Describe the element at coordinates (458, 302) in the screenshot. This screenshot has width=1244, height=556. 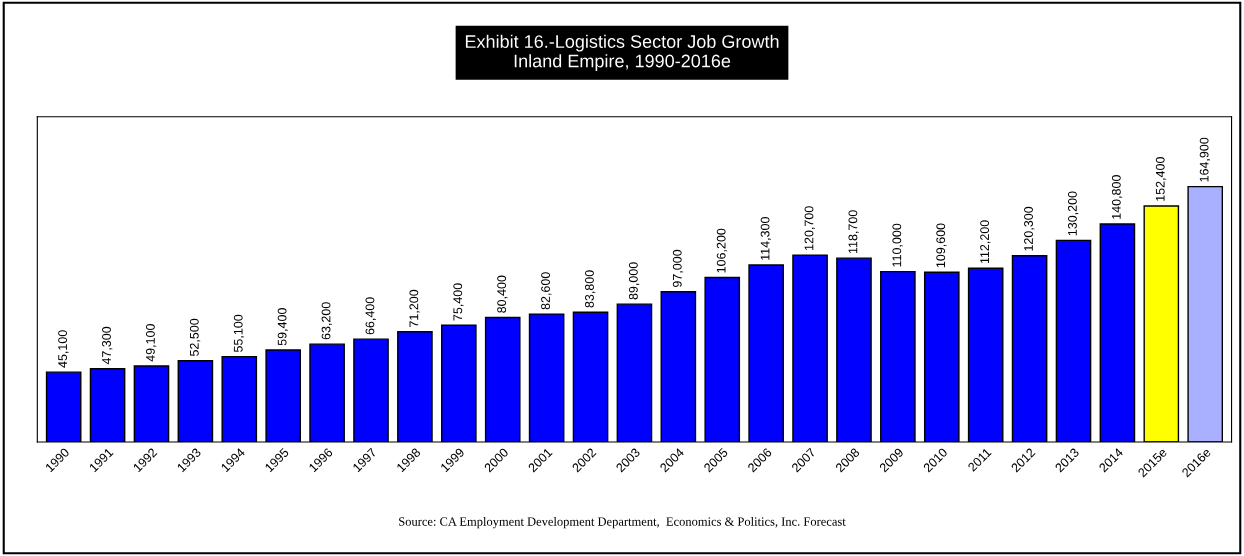
I see `data-label: 75,400` at that location.